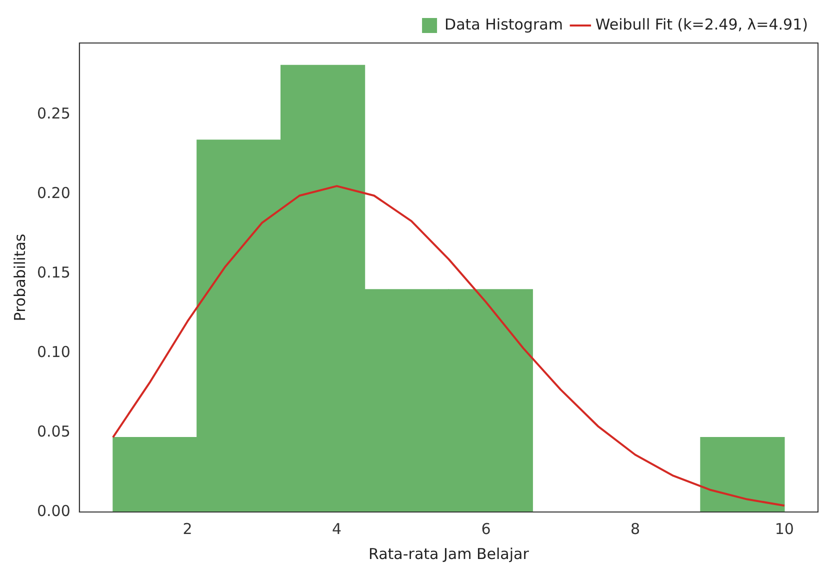 The width and height of the screenshot is (838, 580). Describe the element at coordinates (701, 24) in the screenshot. I see `legend-label: Weibull Fit (k=2.49, λ=4.91)` at that location.